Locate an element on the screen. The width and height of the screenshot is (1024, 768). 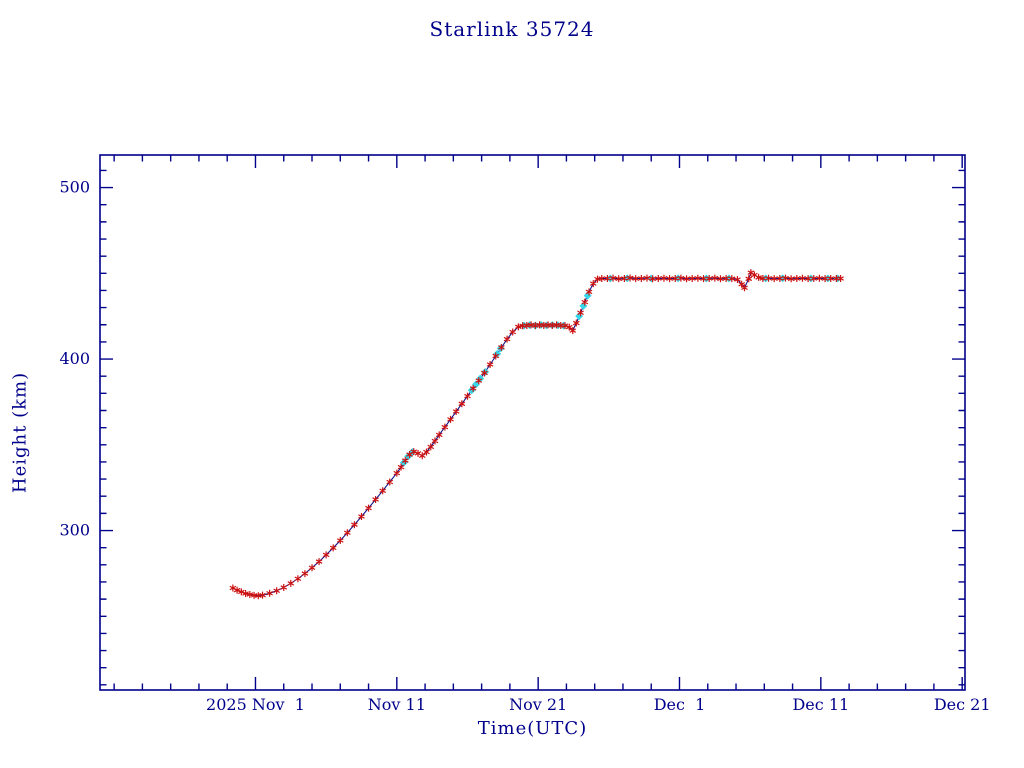
x-tick-label: 2025 Nov 1 is located at coordinates (255, 704).